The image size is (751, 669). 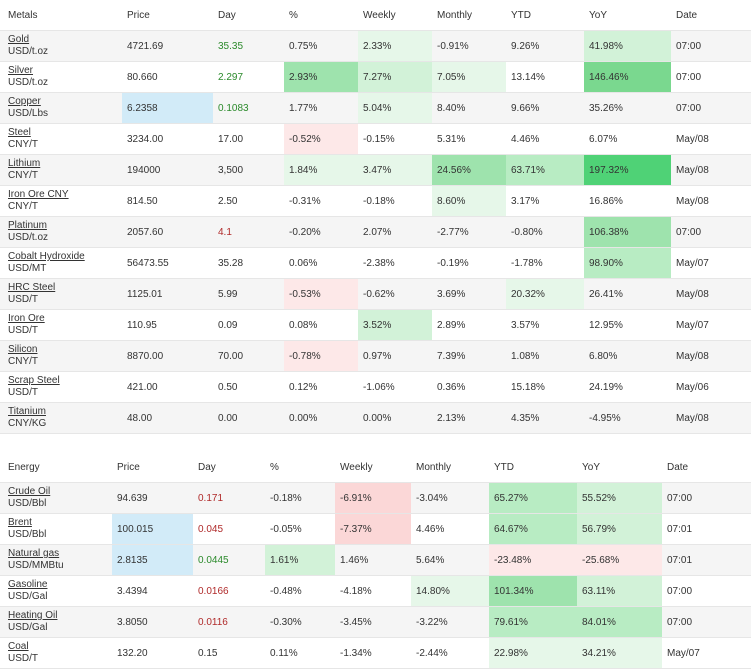 What do you see at coordinates (28, 584) in the screenshot?
I see `commodity-link: Gasoline` at bounding box center [28, 584].